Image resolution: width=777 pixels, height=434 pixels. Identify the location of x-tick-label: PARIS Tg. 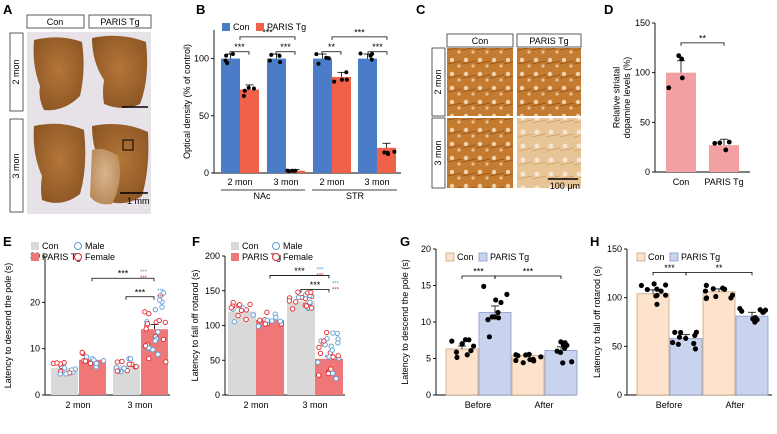
(723, 182).